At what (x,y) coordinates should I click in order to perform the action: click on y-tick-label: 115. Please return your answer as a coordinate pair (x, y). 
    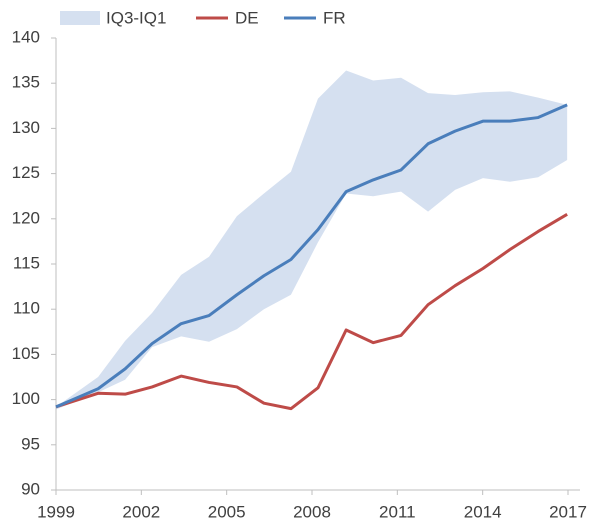
    Looking at the image, I should click on (26, 262).